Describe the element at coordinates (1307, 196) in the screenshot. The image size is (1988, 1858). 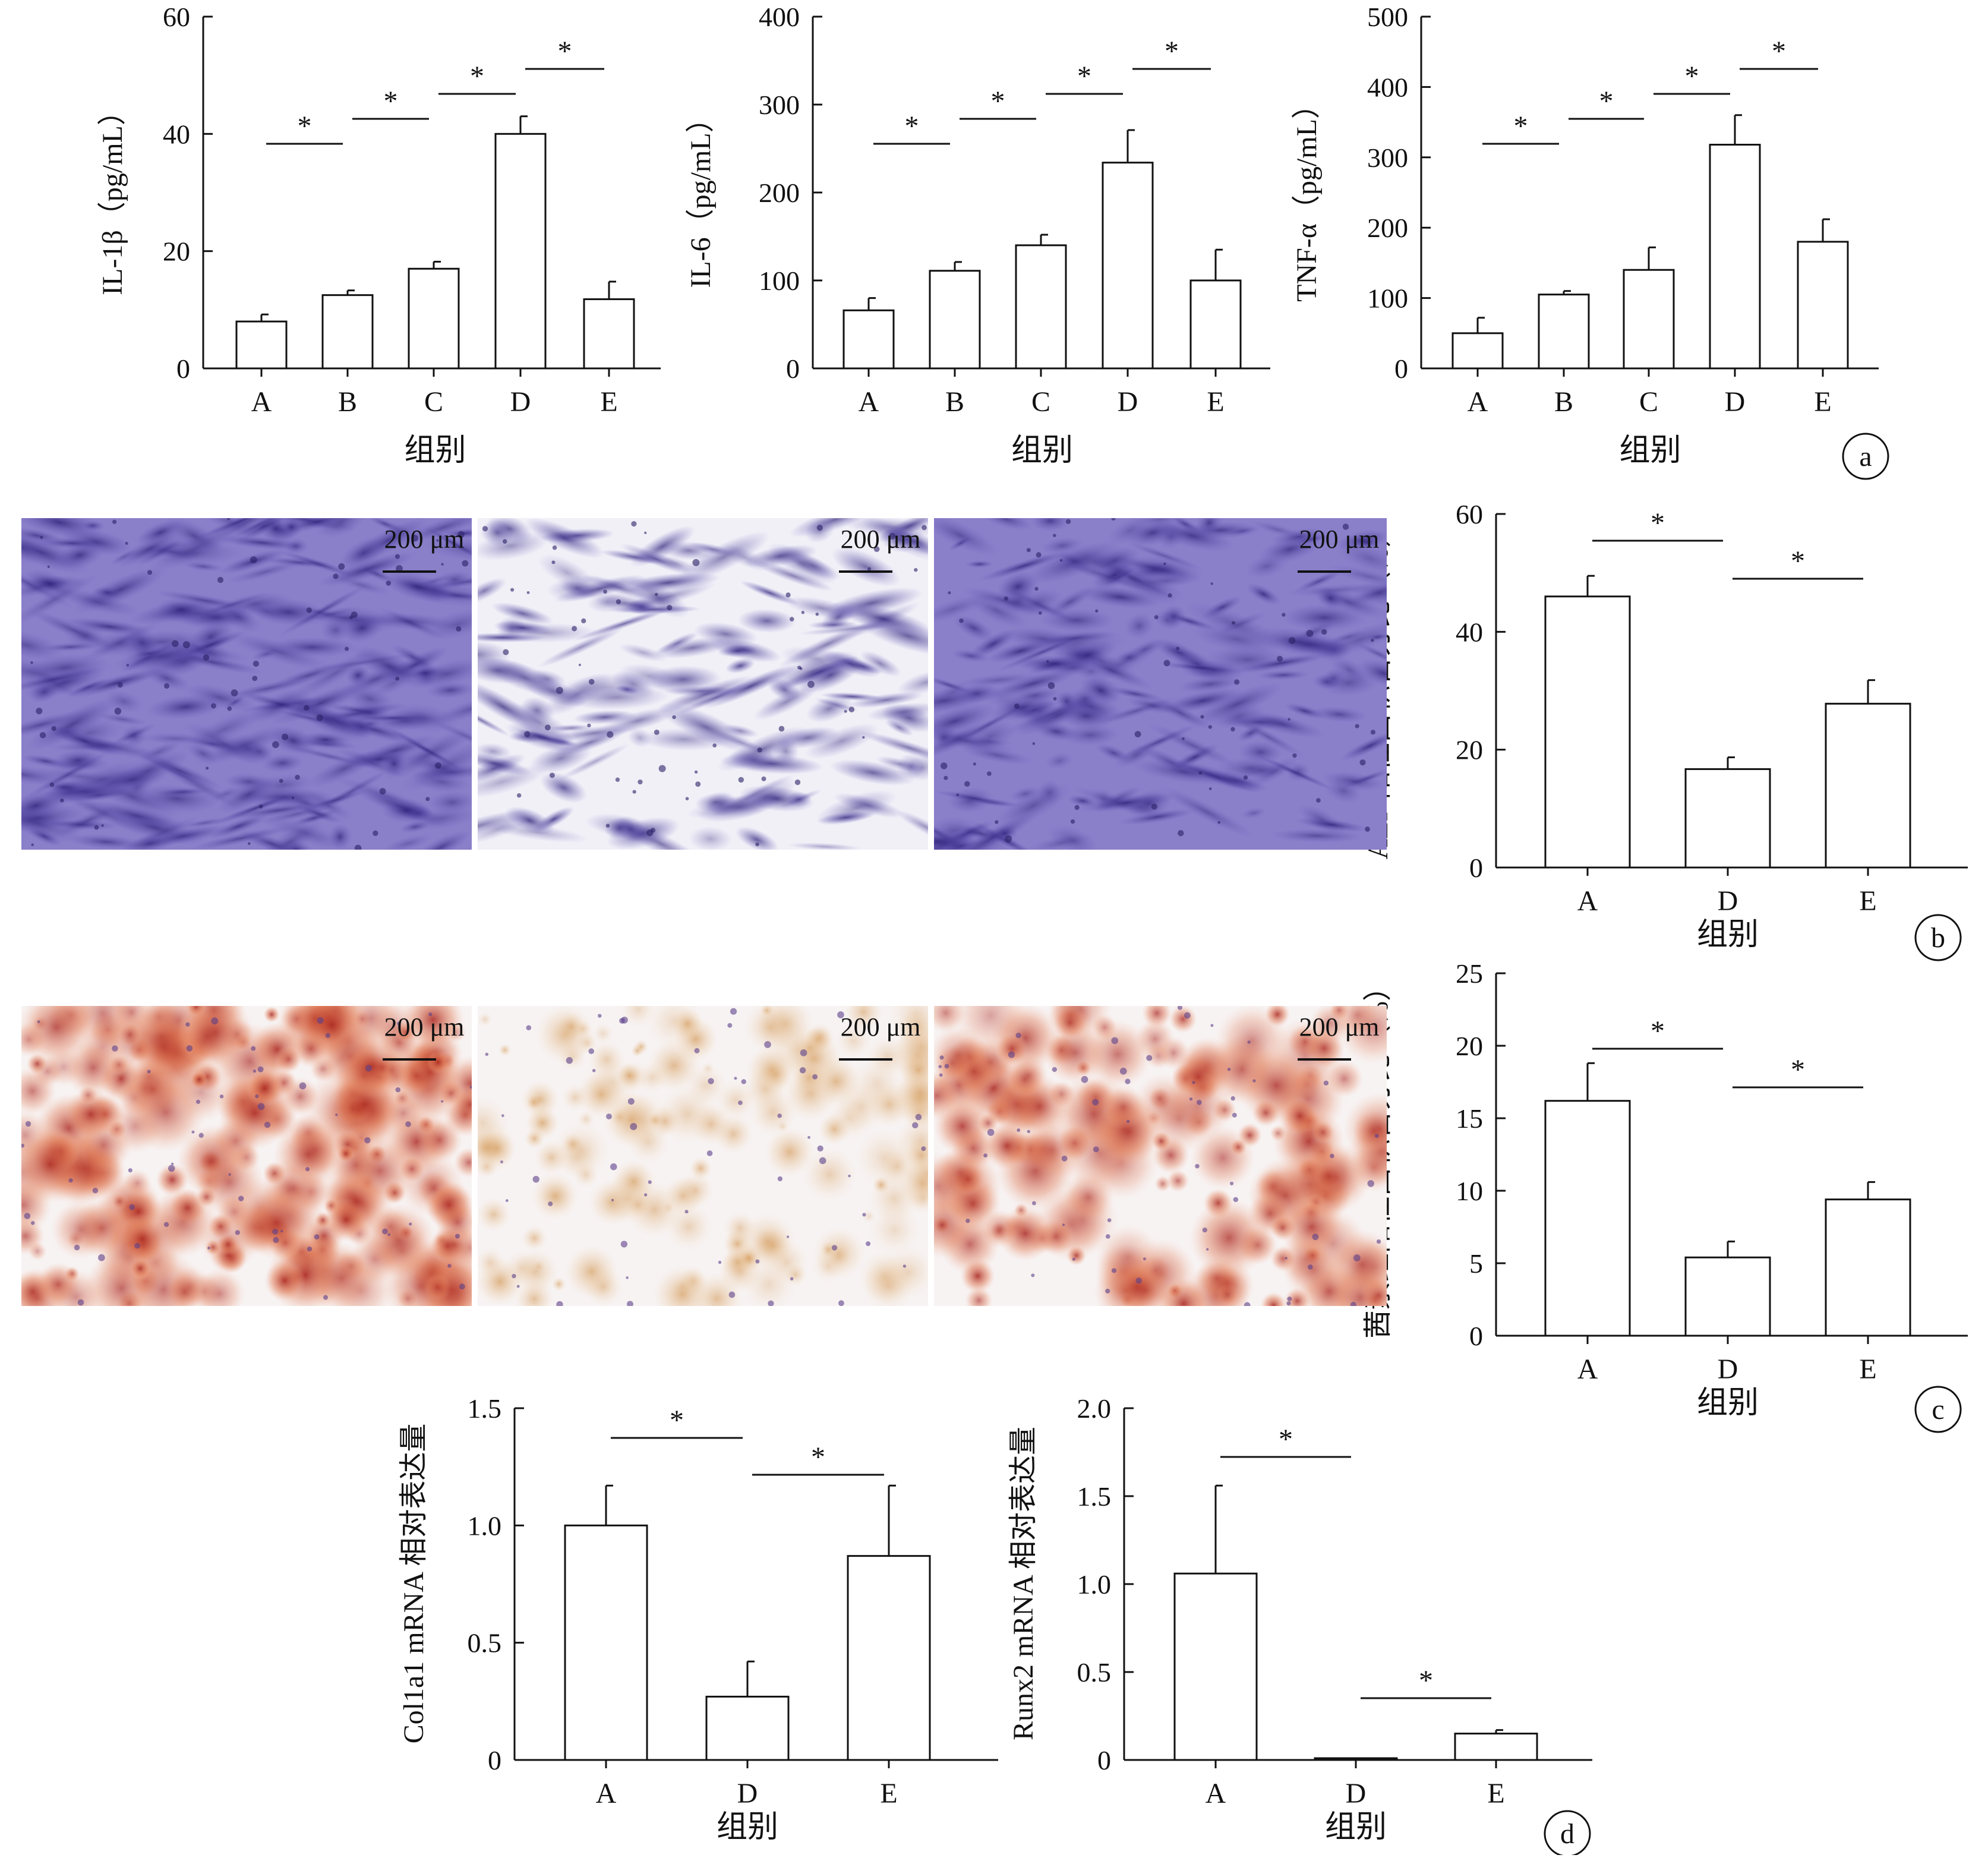
I see `y-axis-label: TNF-α（pg/mL）` at that location.